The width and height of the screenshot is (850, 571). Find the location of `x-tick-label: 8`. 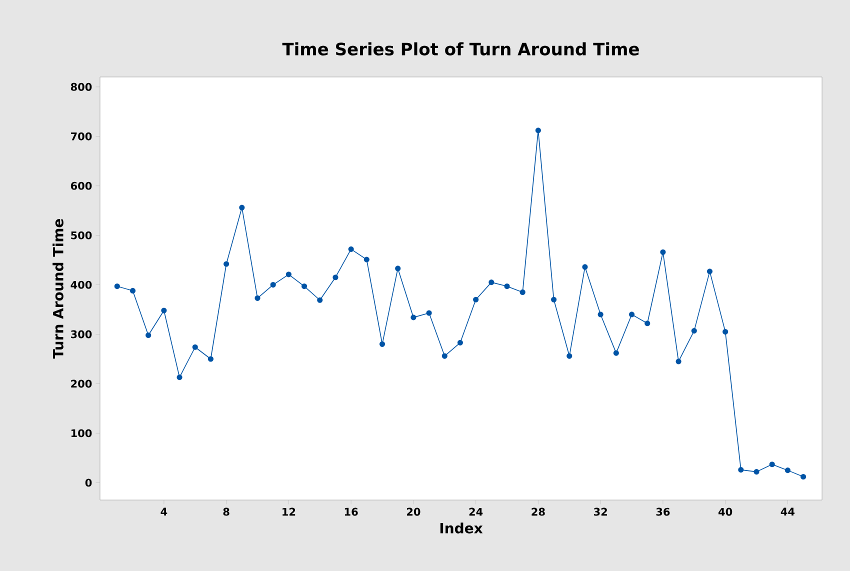

x-tick-label: 8 is located at coordinates (226, 512).